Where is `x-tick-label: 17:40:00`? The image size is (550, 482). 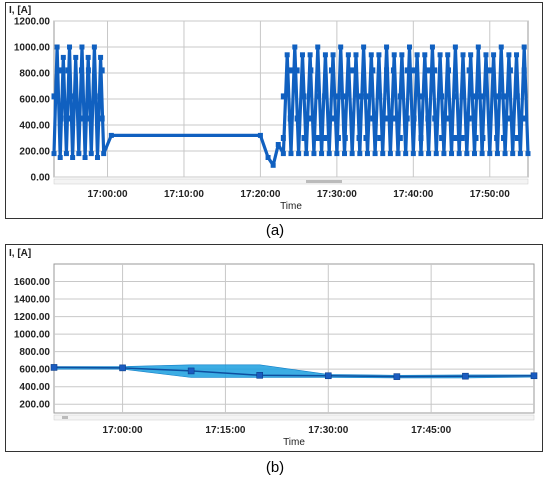
x-tick-label: 17:40:00 is located at coordinates (413, 194).